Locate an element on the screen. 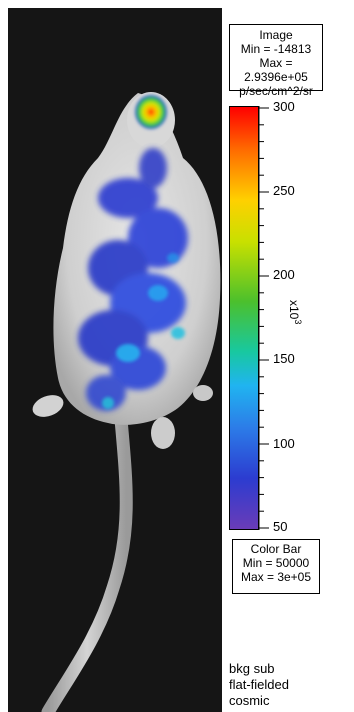 The width and height of the screenshot is (354, 712). scale-label-150: 150 is located at coordinates (284, 358).